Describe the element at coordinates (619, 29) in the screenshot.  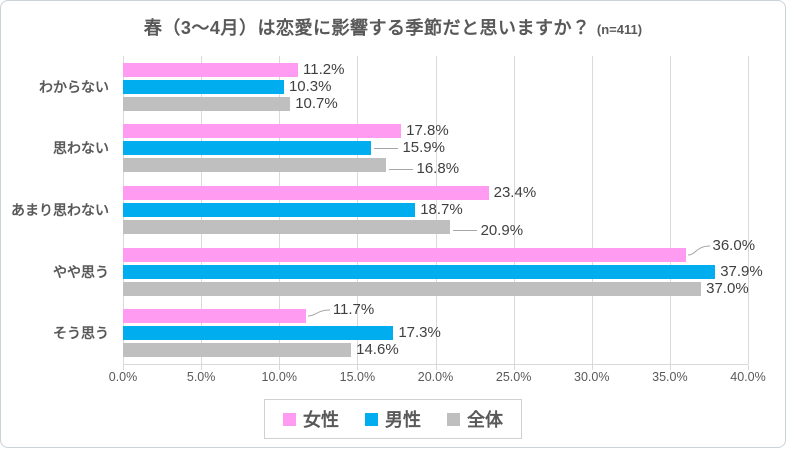
I see `sample-size-note: (n=411)` at that location.